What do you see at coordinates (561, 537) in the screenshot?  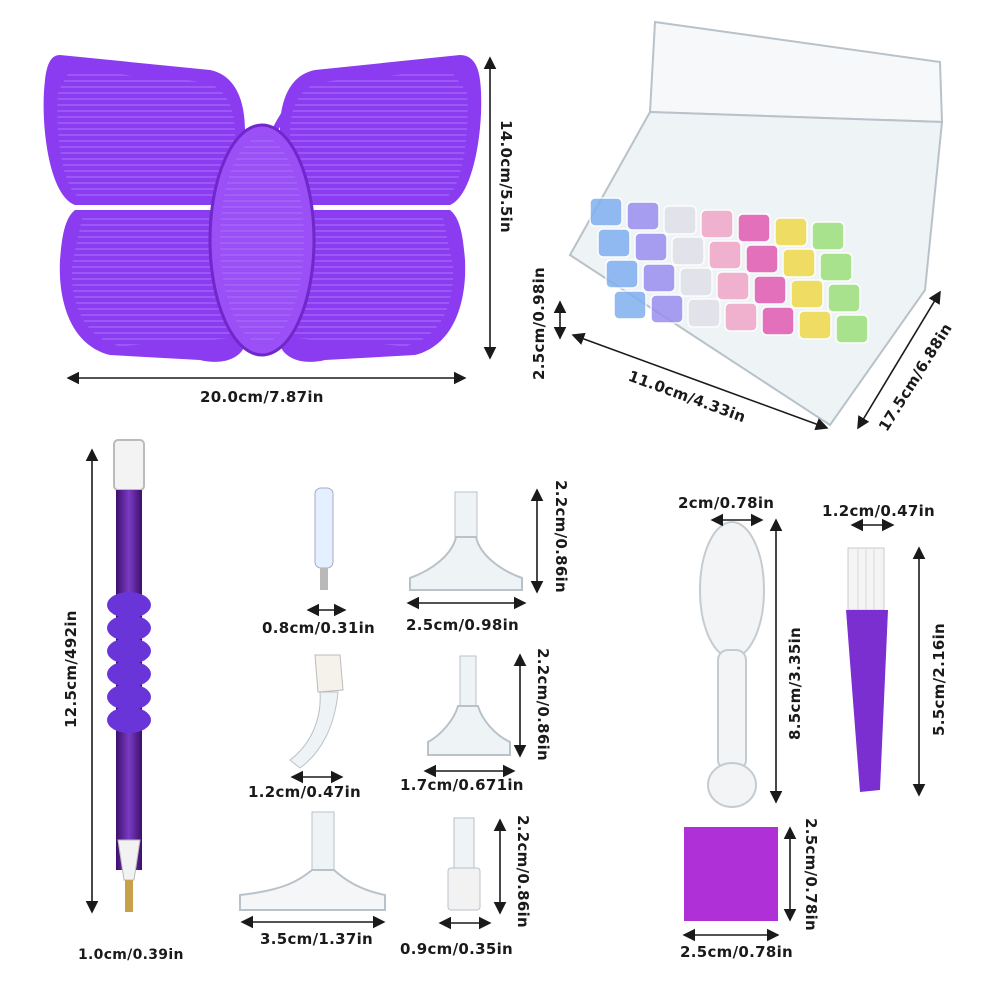 I see `tip2-height-label: 2.2cm/0.86in` at bounding box center [561, 537].